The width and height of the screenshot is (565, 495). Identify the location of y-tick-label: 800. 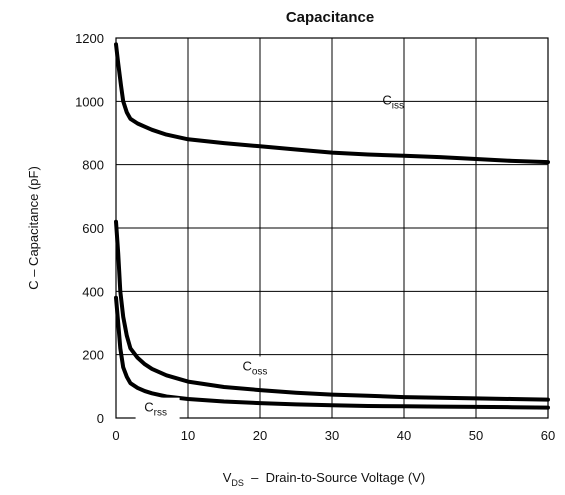
(93, 165).